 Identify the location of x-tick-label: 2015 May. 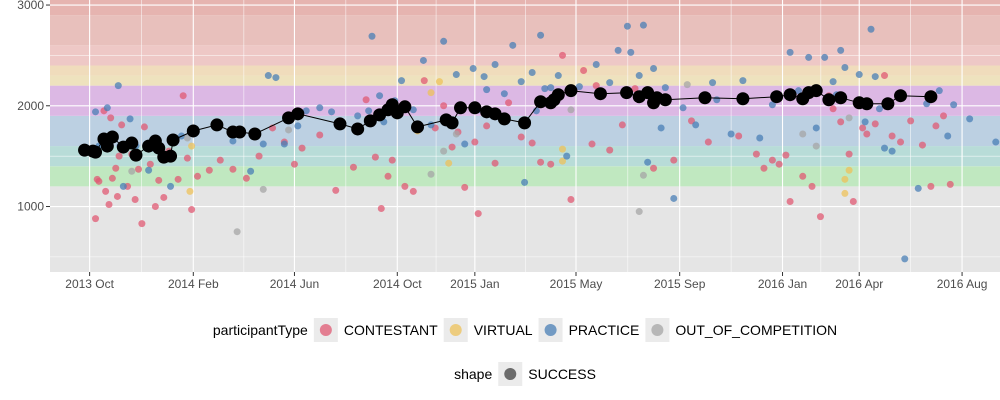
(576, 284).